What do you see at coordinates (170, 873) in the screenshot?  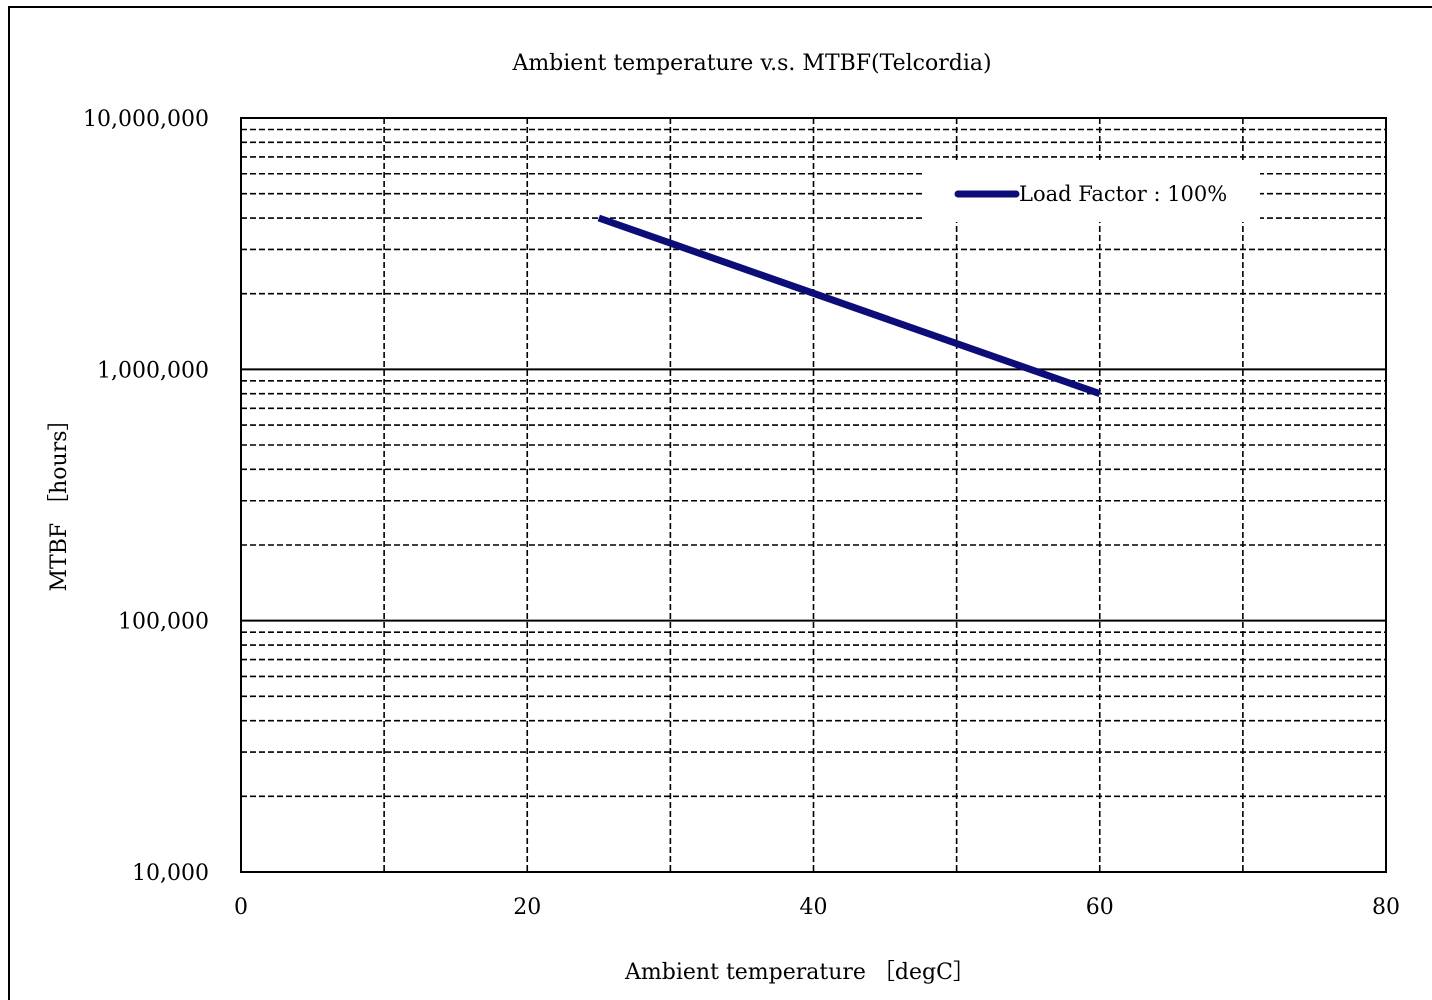 I see `y-tick-label: 10,000` at bounding box center [170, 873].